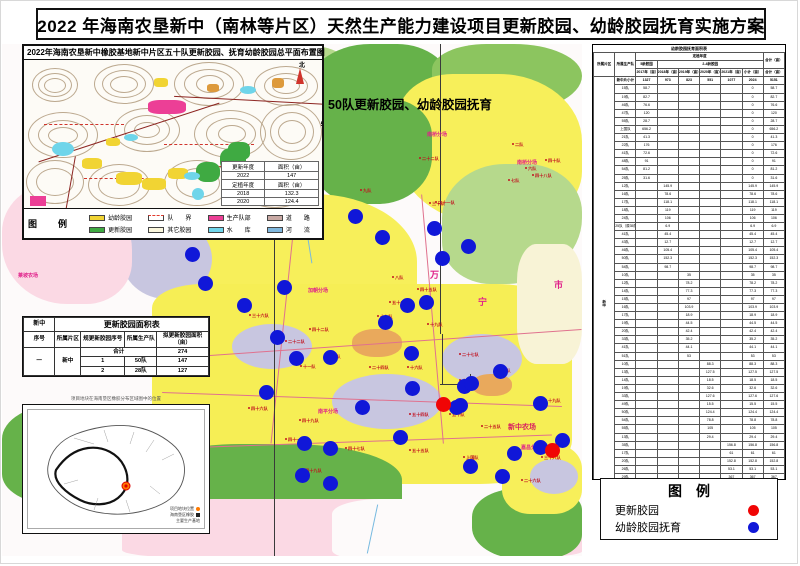  What do you see at coordinates (119, 352) in the screenshot?
I see `area-total-label: 合计` at bounding box center [119, 352].